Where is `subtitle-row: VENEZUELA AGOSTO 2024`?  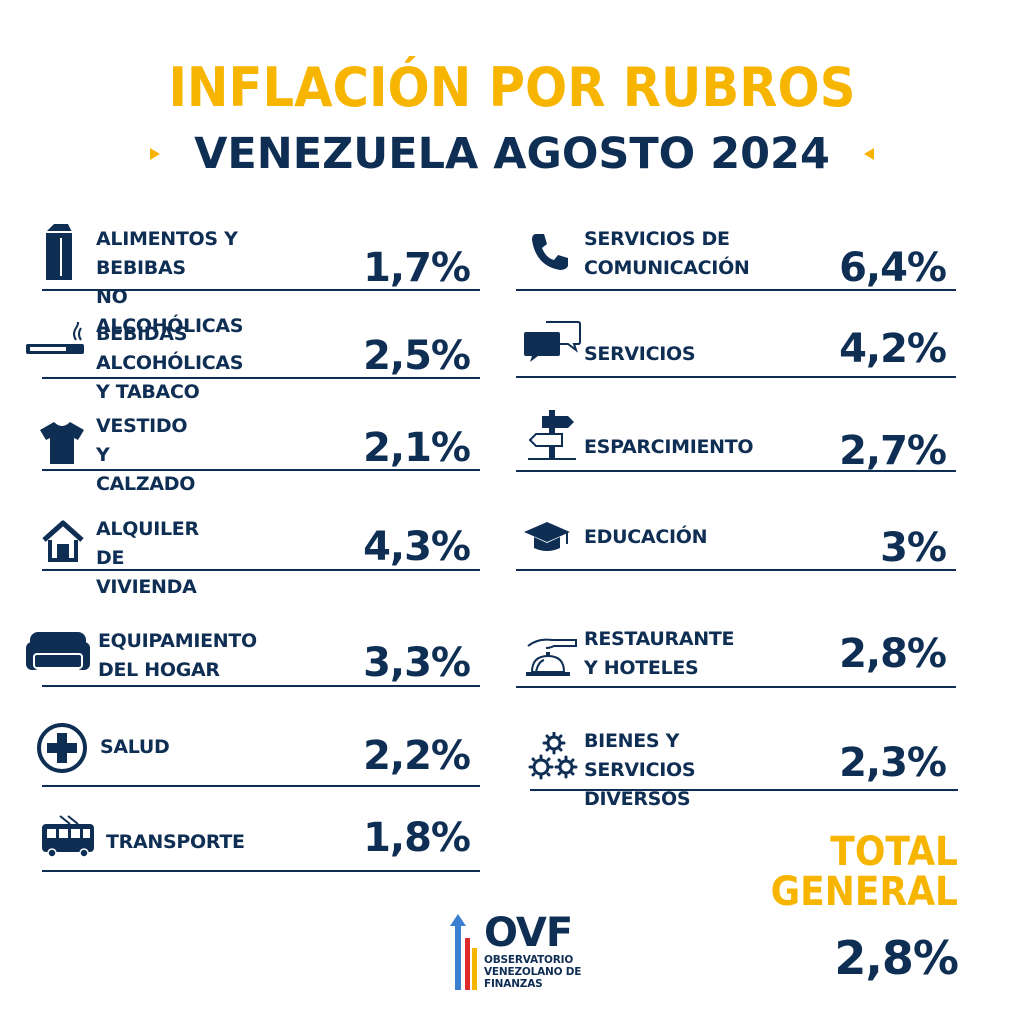 subtitle-row: VENEZUELA AGOSTO 2024 is located at coordinates (512, 154).